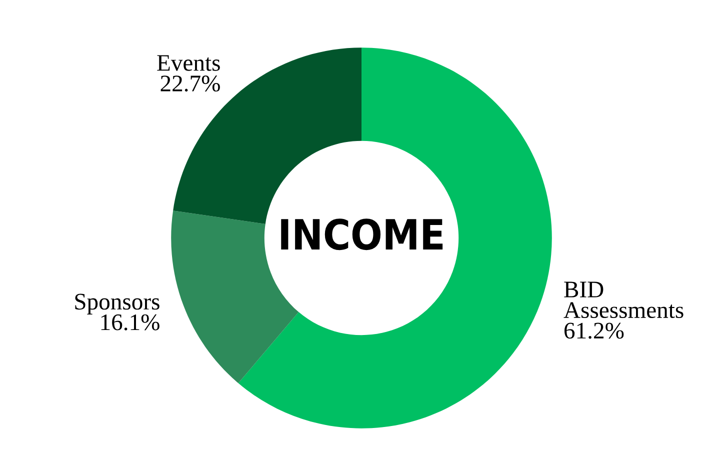 The width and height of the screenshot is (723, 476). What do you see at coordinates (190, 84) in the screenshot?
I see `data-label: 22.7%` at bounding box center [190, 84].